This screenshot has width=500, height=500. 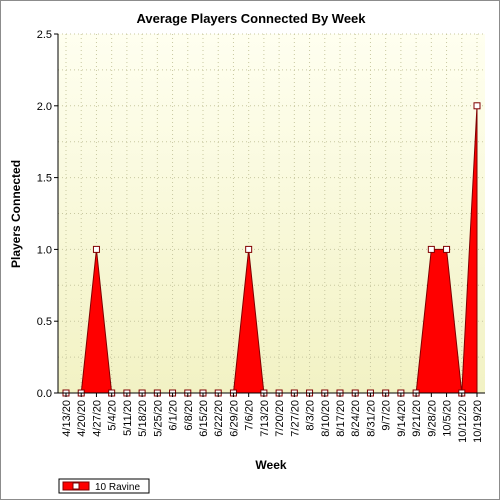 What do you see at coordinates (448, 418) in the screenshot?
I see `x-tick-label: 10/5/20` at bounding box center [448, 418].